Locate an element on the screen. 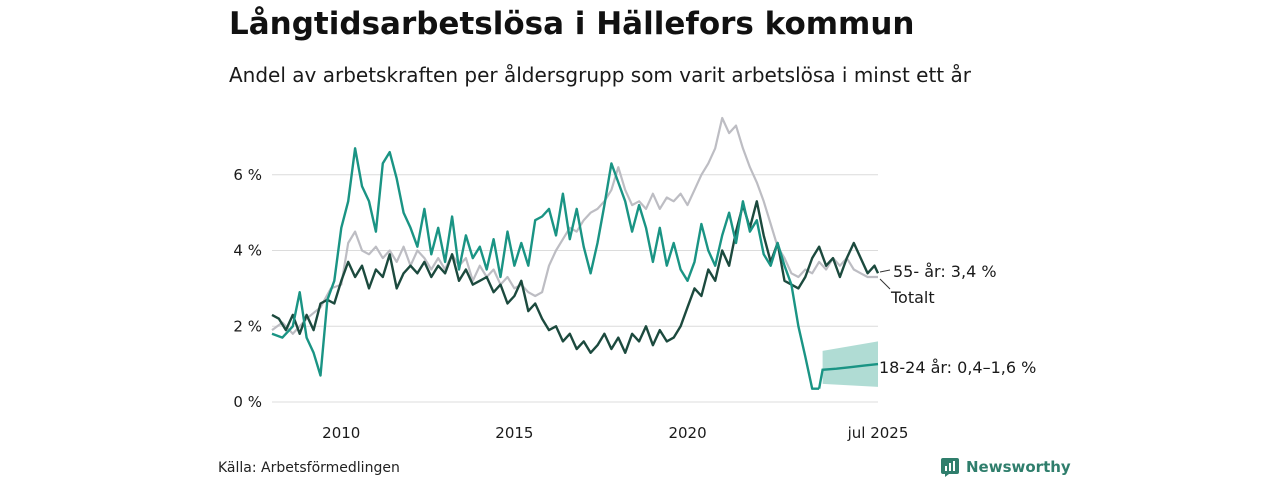 The image size is (1280, 480). source-note: Källa: Arbetsförmedlingen is located at coordinates (309, 468).